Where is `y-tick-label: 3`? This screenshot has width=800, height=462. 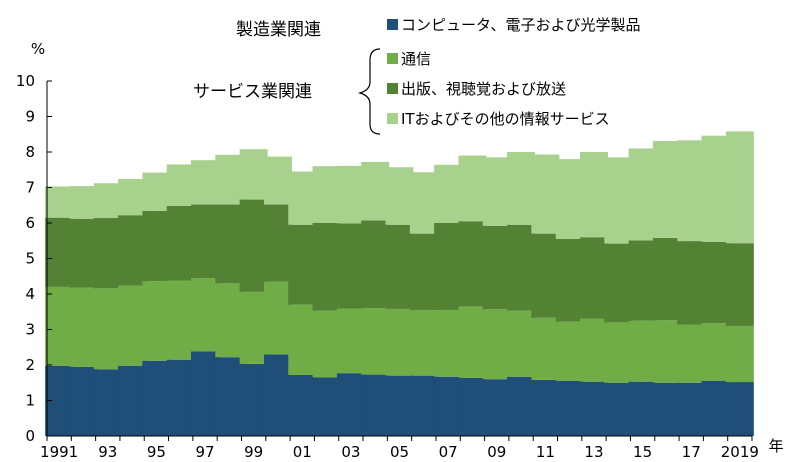
y-tick-label: 3 is located at coordinates (30, 330).